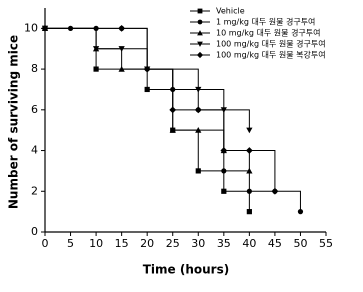 The width and height of the screenshot is (363, 292). I want to click on x-tick-label: 25, so click(173, 243).